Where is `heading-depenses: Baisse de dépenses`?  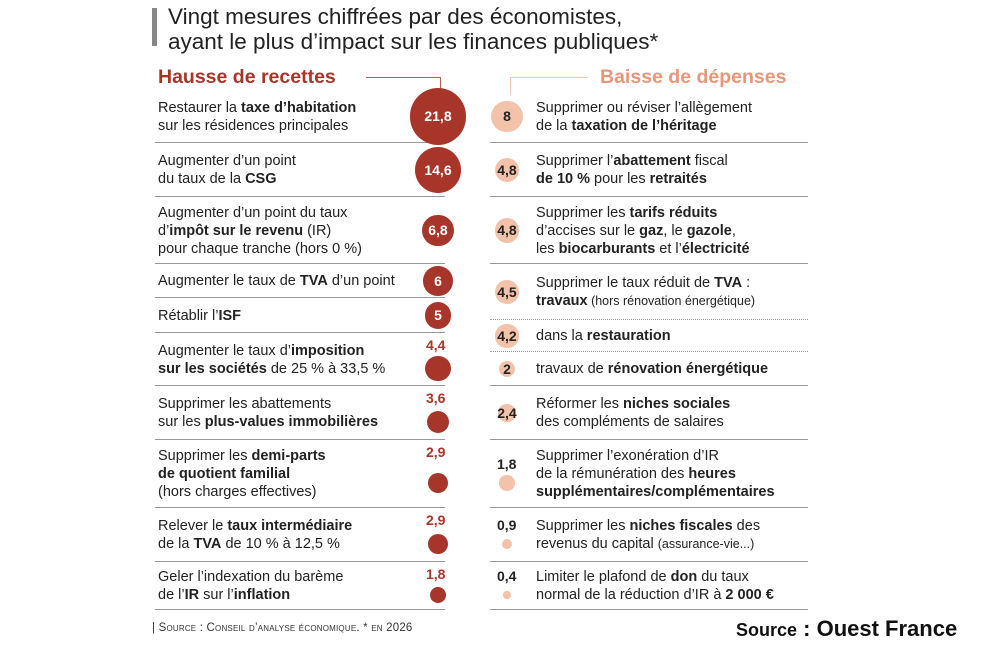 heading-depenses: Baisse de dépenses is located at coordinates (693, 77).